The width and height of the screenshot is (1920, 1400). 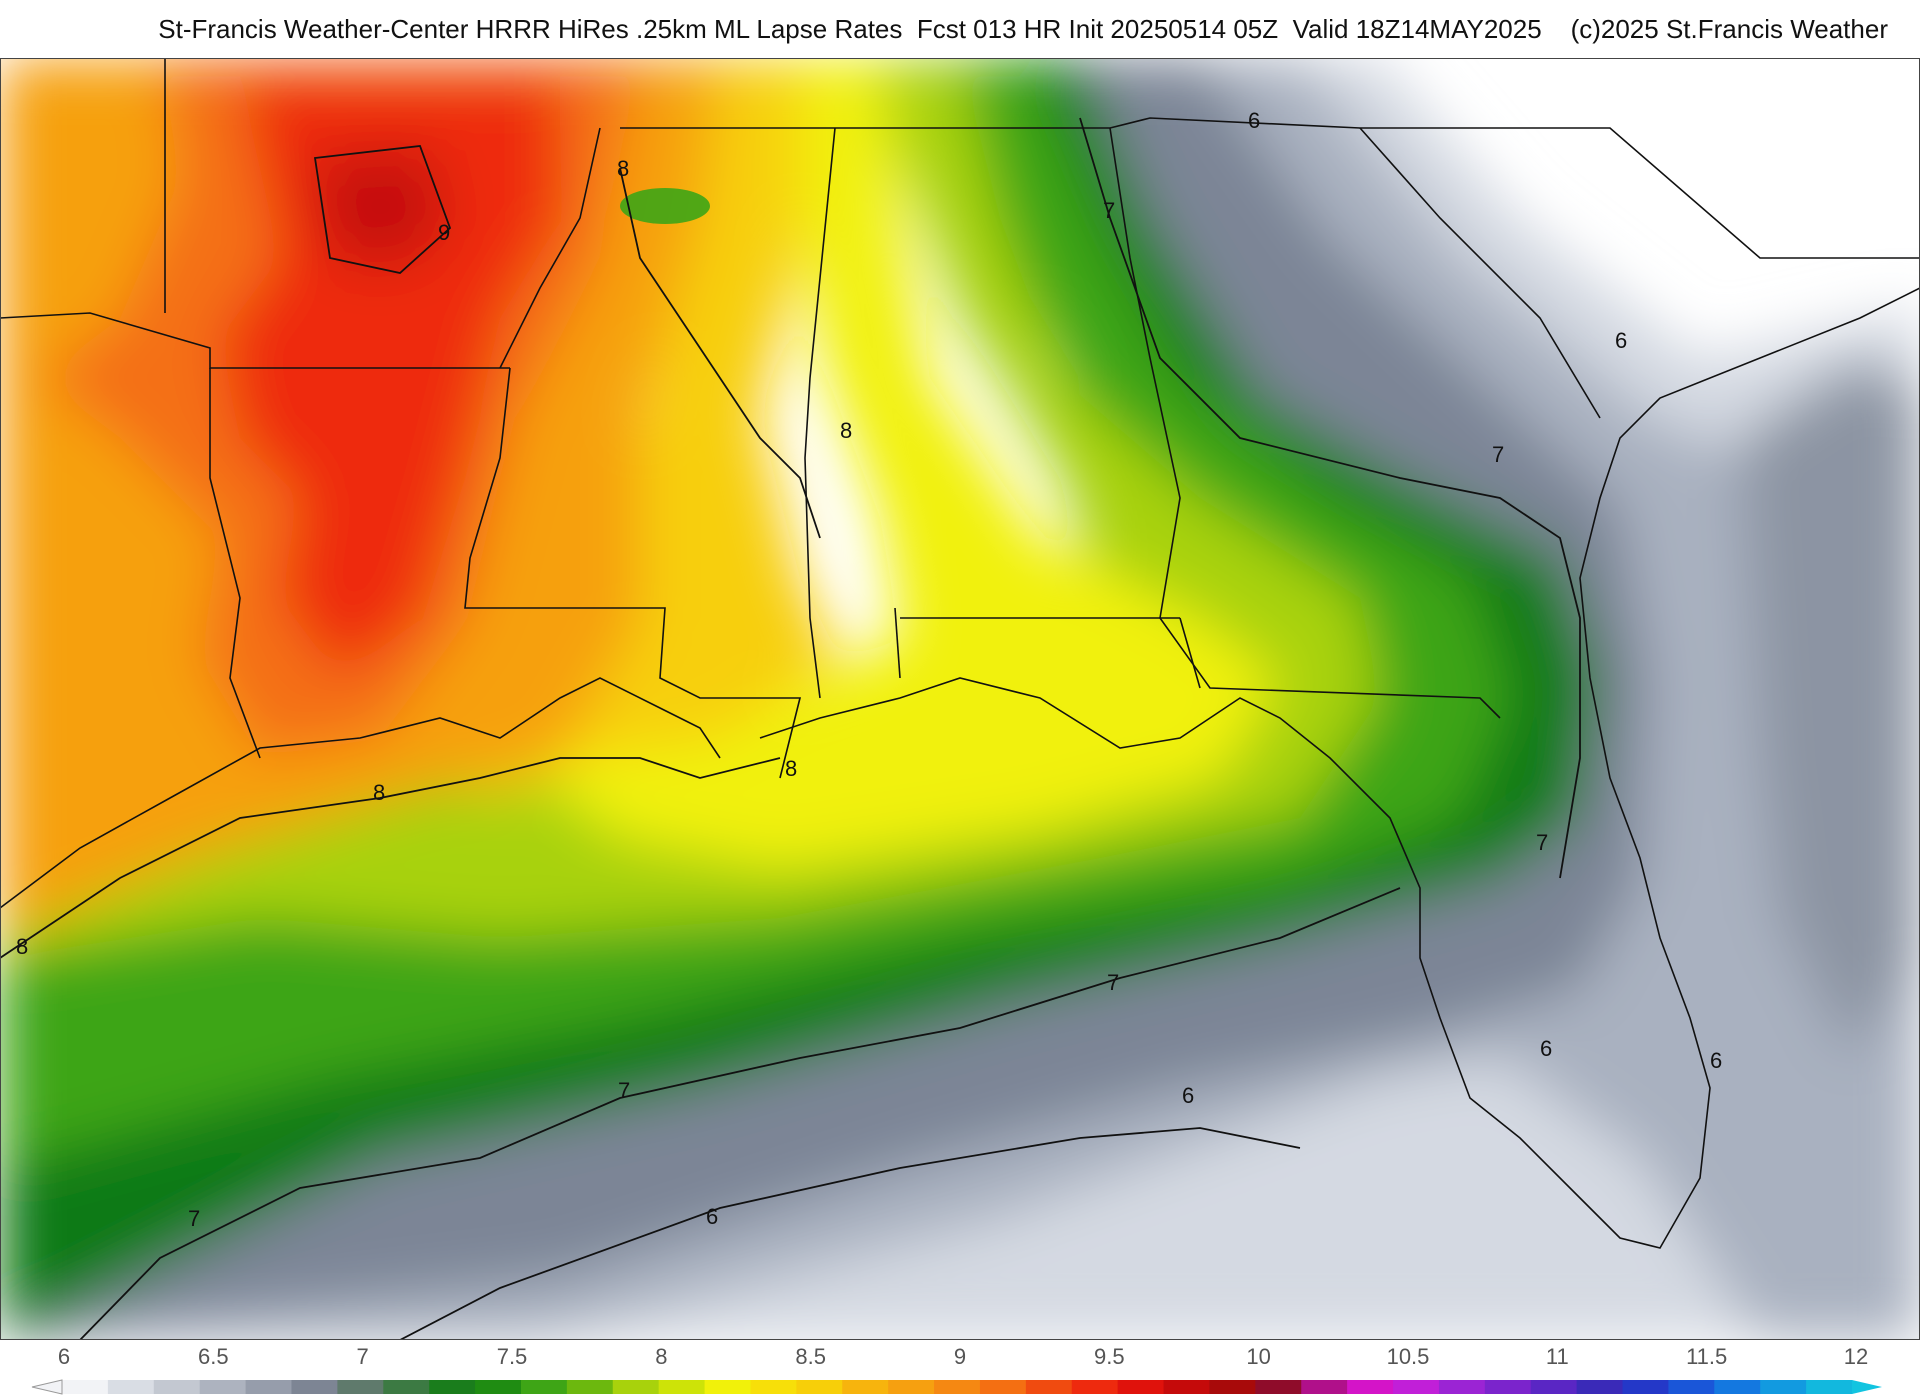 What do you see at coordinates (22, 946) in the screenshot?
I see `contour-label-8-texas: 8` at bounding box center [22, 946].